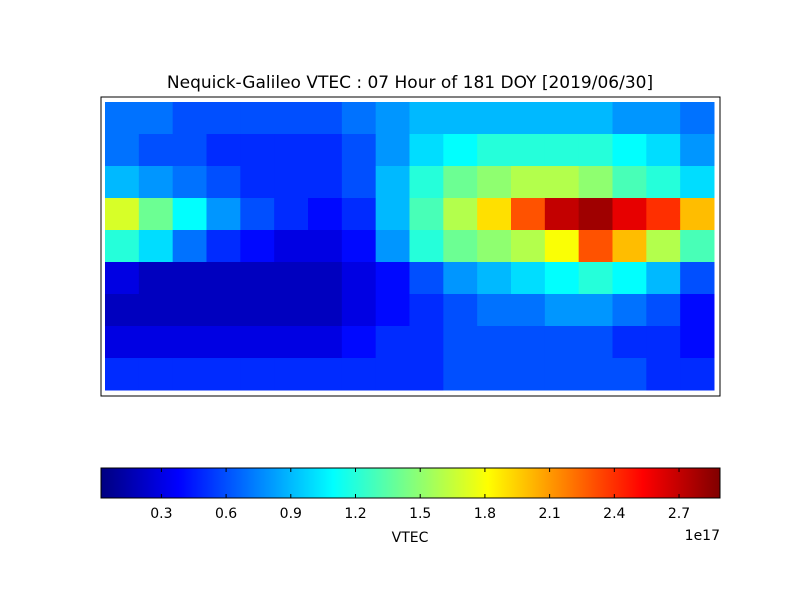 Image resolution: width=800 pixels, height=604 pixels. Describe the element at coordinates (420, 514) in the screenshot. I see `colorbar-tick-label: 1.5` at that location.